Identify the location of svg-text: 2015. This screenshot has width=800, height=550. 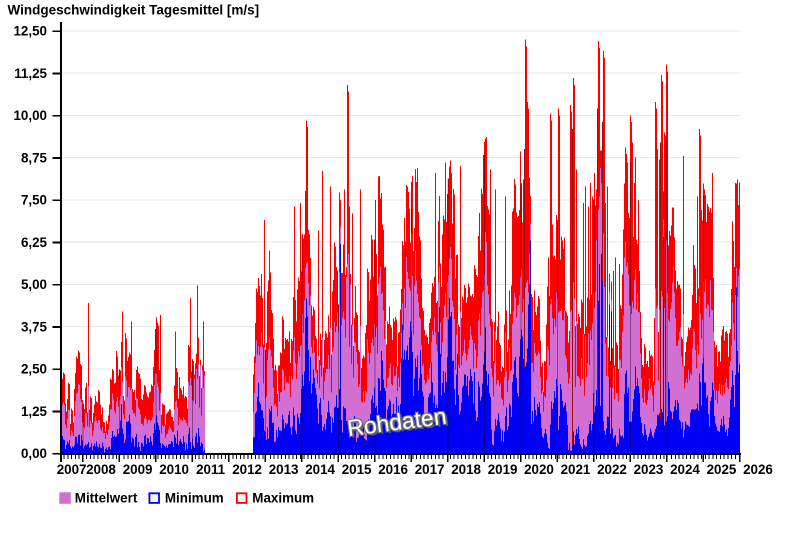
(357, 469).